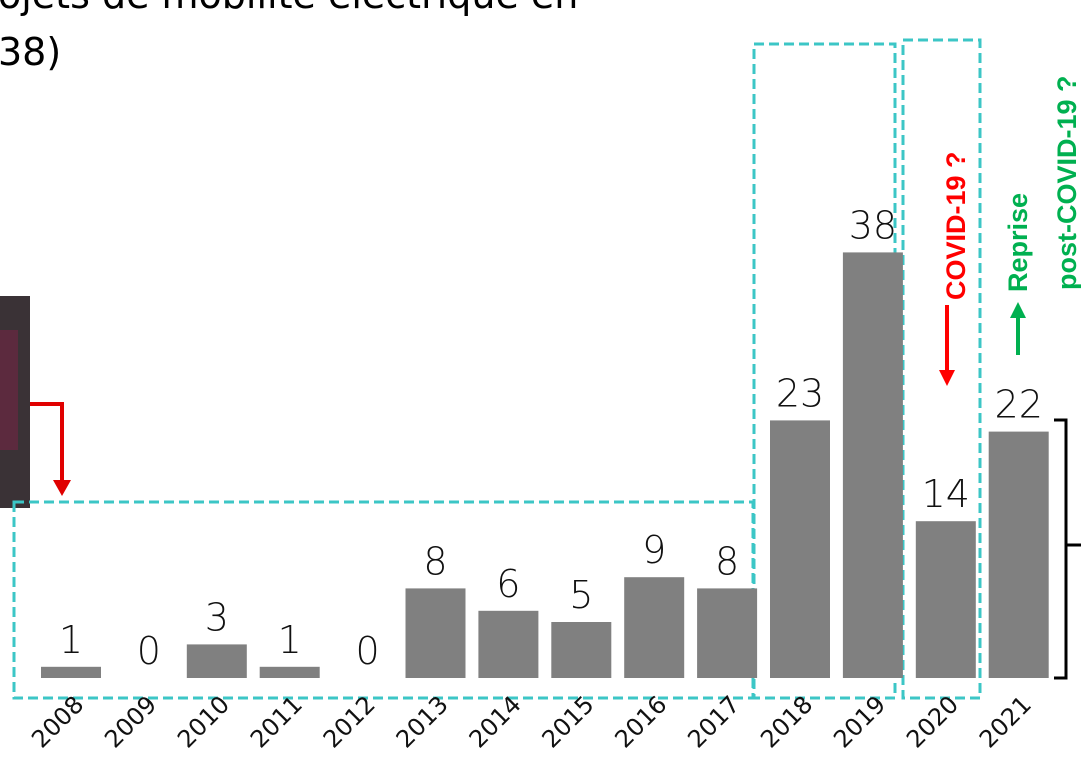  I want to click on x-tick-label: 2021, so click(1005, 721).